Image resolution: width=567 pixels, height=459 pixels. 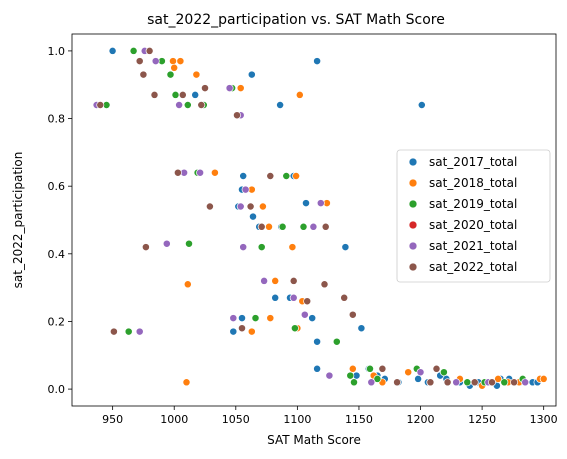 I want to click on y-tick-label: 0.4, so click(x=57, y=254).